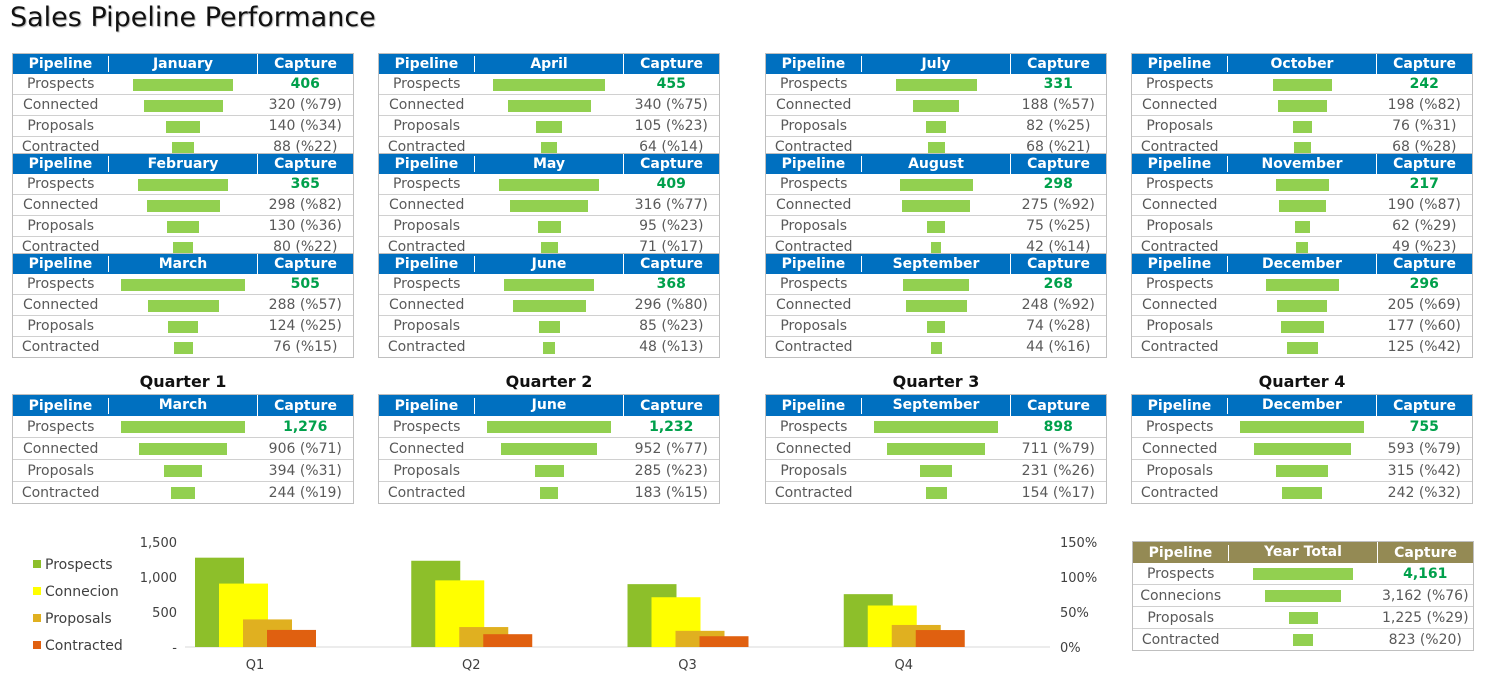 The height and width of the screenshot is (673, 1486). I want to click on capture-value: 188 (%57), so click(1058, 105).